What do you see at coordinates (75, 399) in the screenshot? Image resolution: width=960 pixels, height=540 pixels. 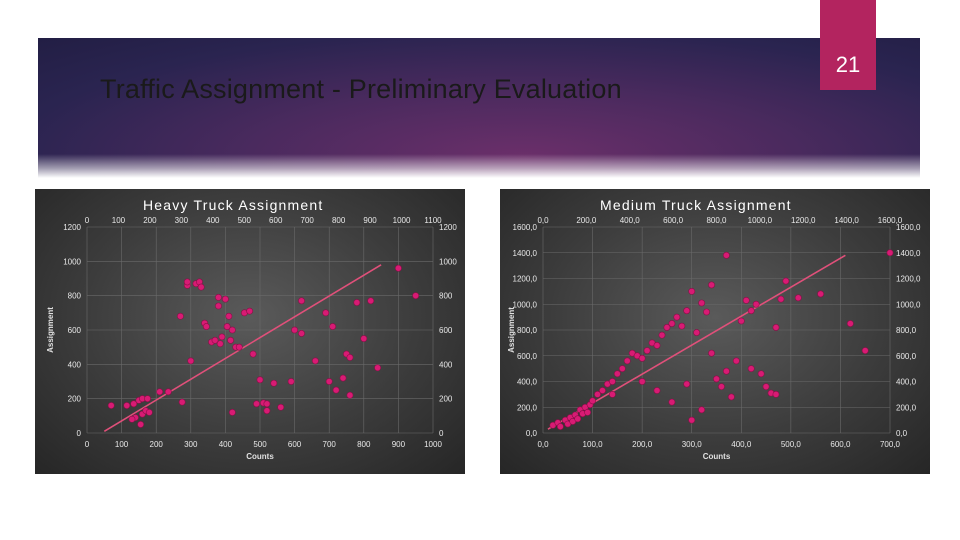 I see `y-tick-label: 200` at bounding box center [75, 399].